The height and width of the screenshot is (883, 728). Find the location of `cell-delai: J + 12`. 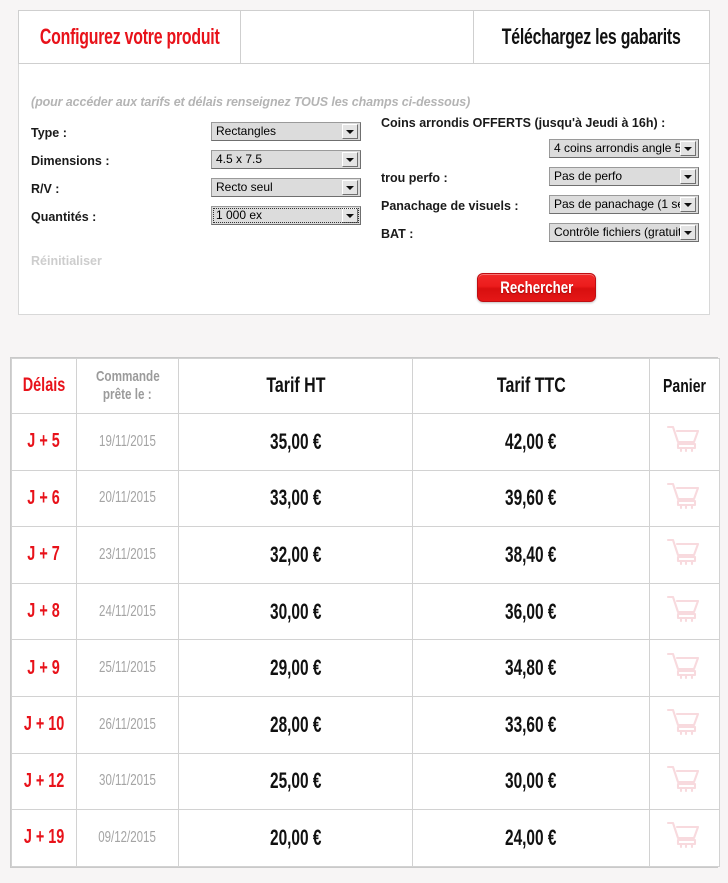

cell-delai: J + 12 is located at coordinates (44, 781).